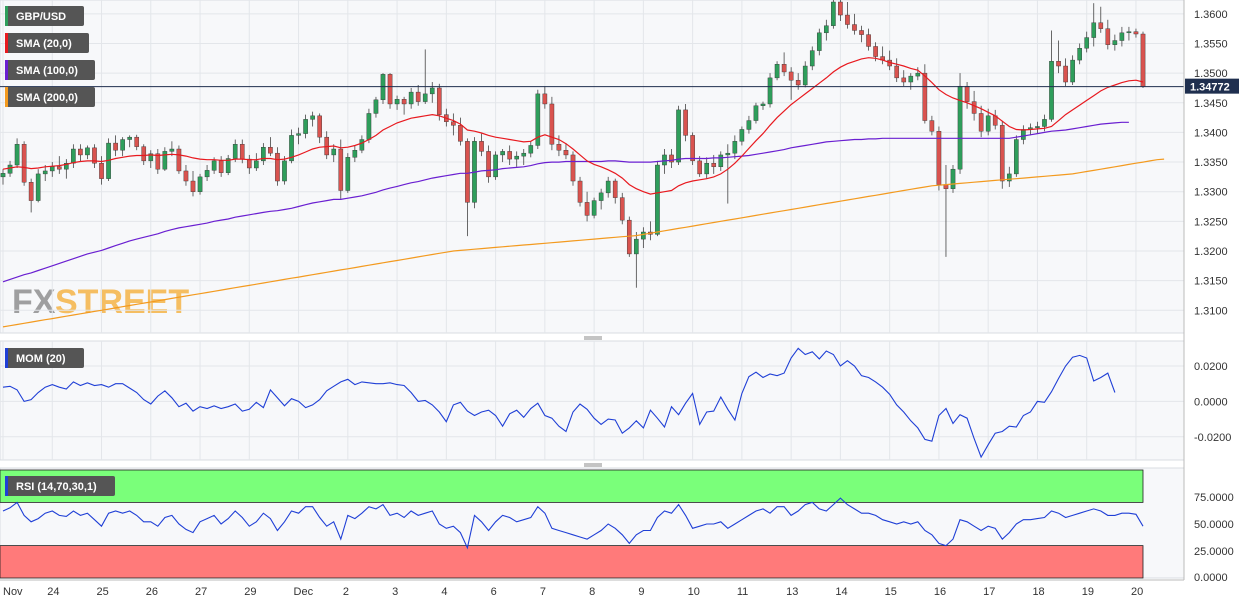  I want to click on x-tick-label: 2, so click(346, 592).